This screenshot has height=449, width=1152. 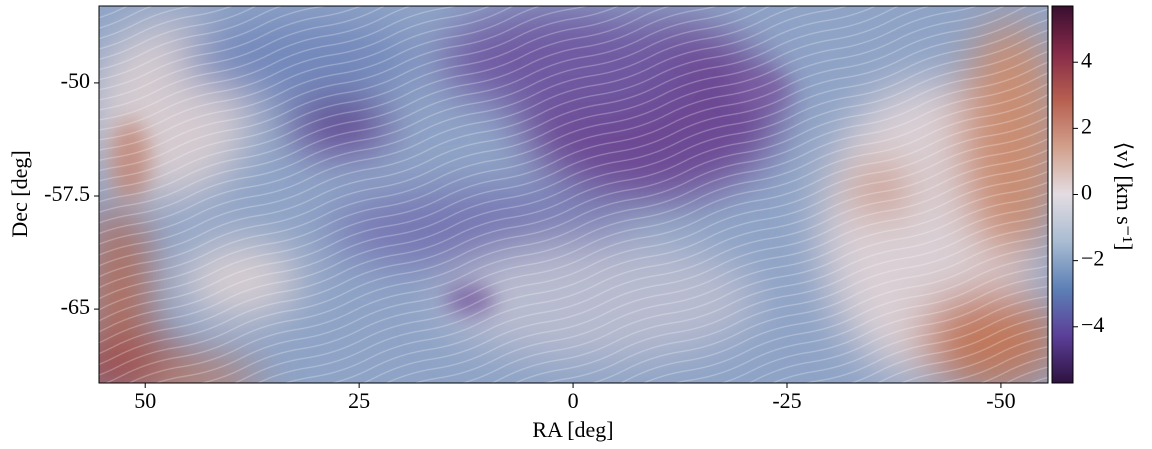 I want to click on y-tick-label: -65, so click(x=75, y=306).